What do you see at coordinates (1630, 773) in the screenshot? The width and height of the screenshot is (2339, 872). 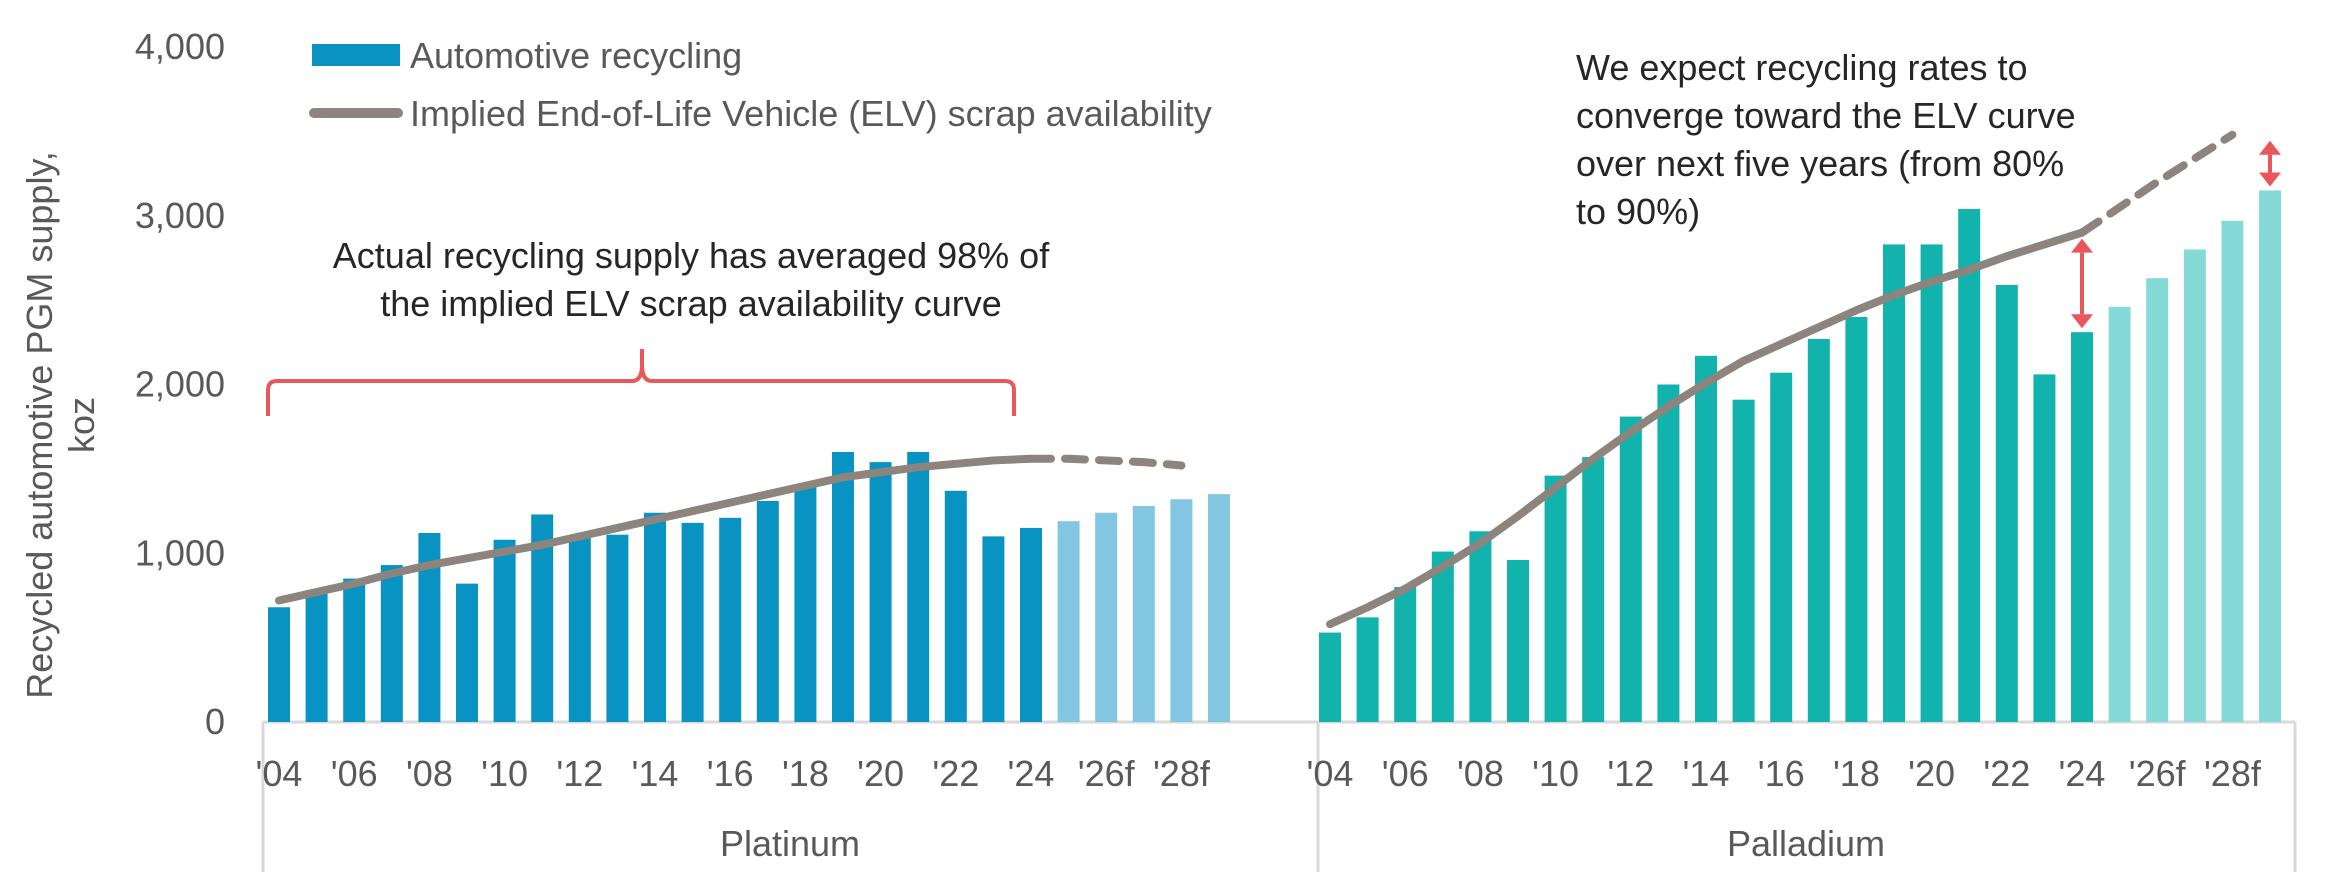 I see `x-tick-label: '12` at bounding box center [1630, 773].